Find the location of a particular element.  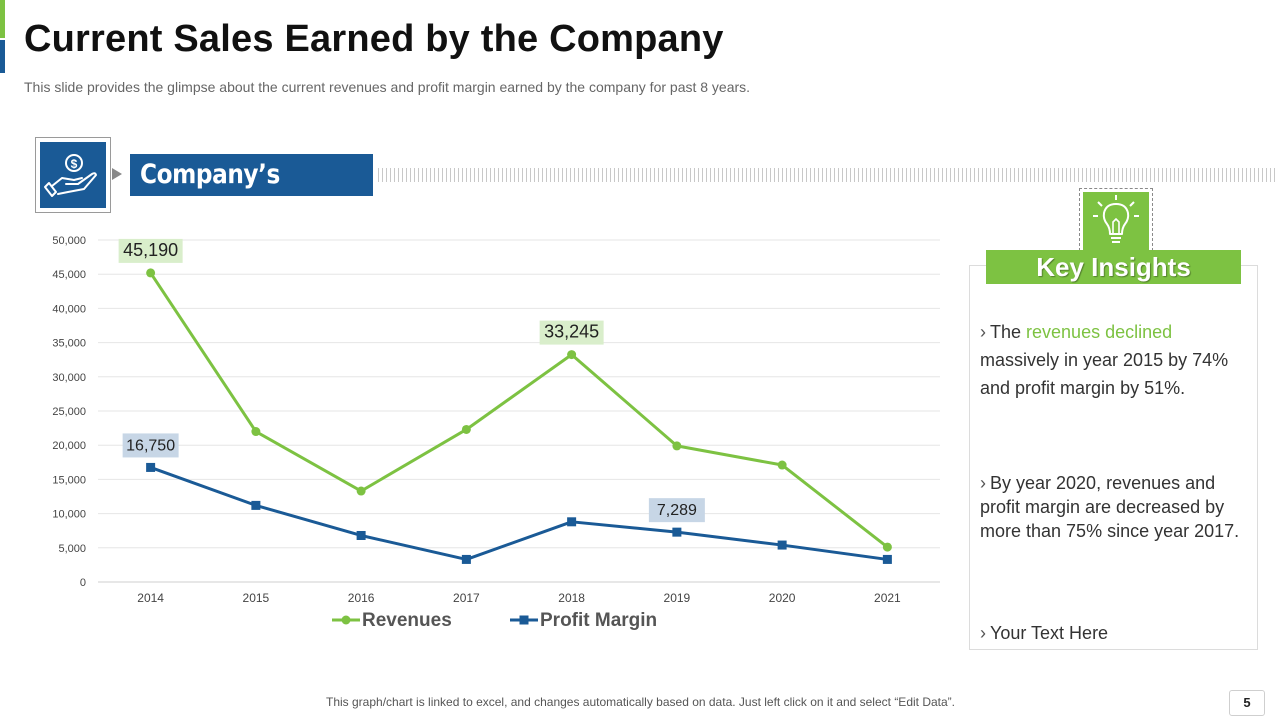

section-icon-frame: $ is located at coordinates (73, 175).